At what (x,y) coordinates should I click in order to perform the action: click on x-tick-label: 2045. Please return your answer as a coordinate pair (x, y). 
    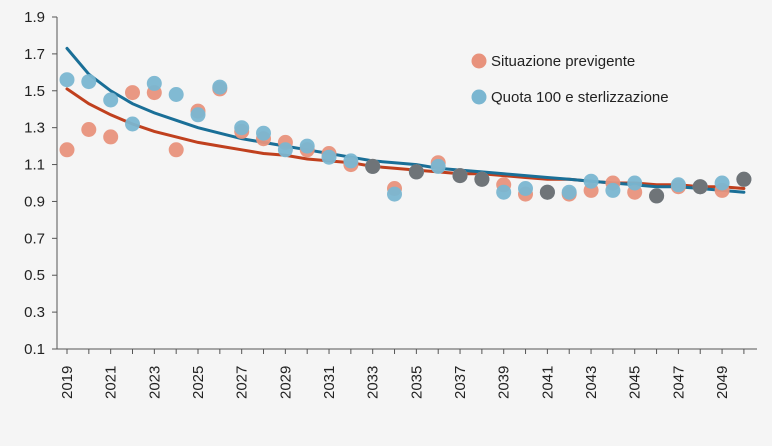
    Looking at the image, I should click on (635, 382).